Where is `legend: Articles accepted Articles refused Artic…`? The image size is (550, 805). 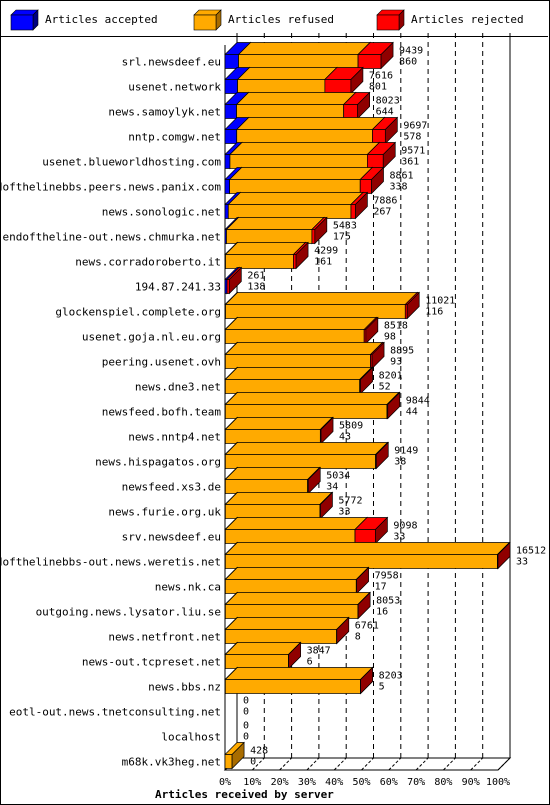 legend: Articles accepted Articles refused Artic… is located at coordinates (274, 18).